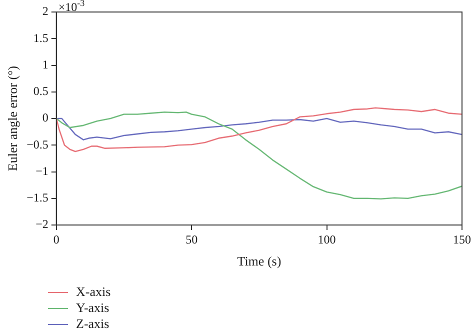 The width and height of the screenshot is (474, 334). I want to click on y-tick-label: −1, so click(42, 171).